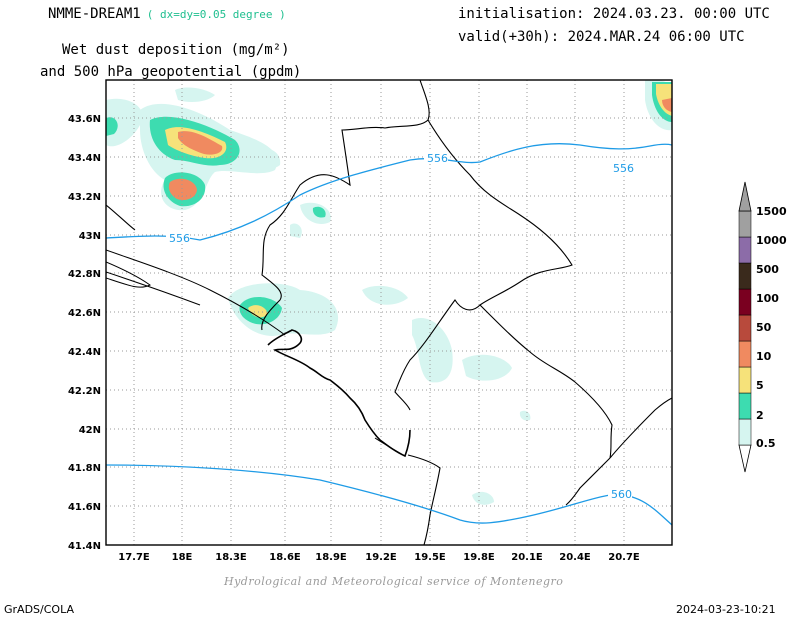  What do you see at coordinates (90, 236) in the screenshot?
I see `lat-label: 43N` at bounding box center [90, 236].